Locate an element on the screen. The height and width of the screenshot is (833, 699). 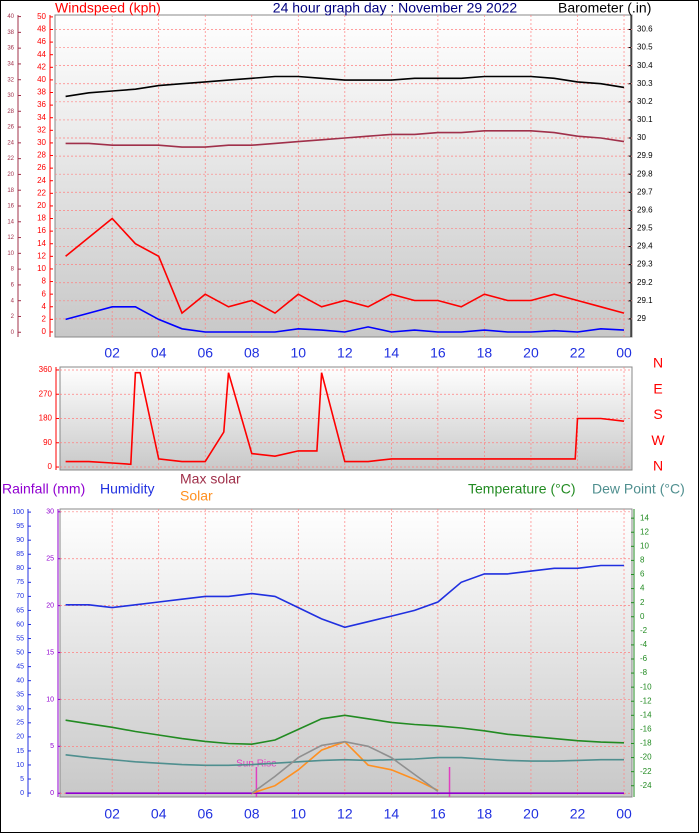
y2-tick-label: 8 is located at coordinates (642, 560).